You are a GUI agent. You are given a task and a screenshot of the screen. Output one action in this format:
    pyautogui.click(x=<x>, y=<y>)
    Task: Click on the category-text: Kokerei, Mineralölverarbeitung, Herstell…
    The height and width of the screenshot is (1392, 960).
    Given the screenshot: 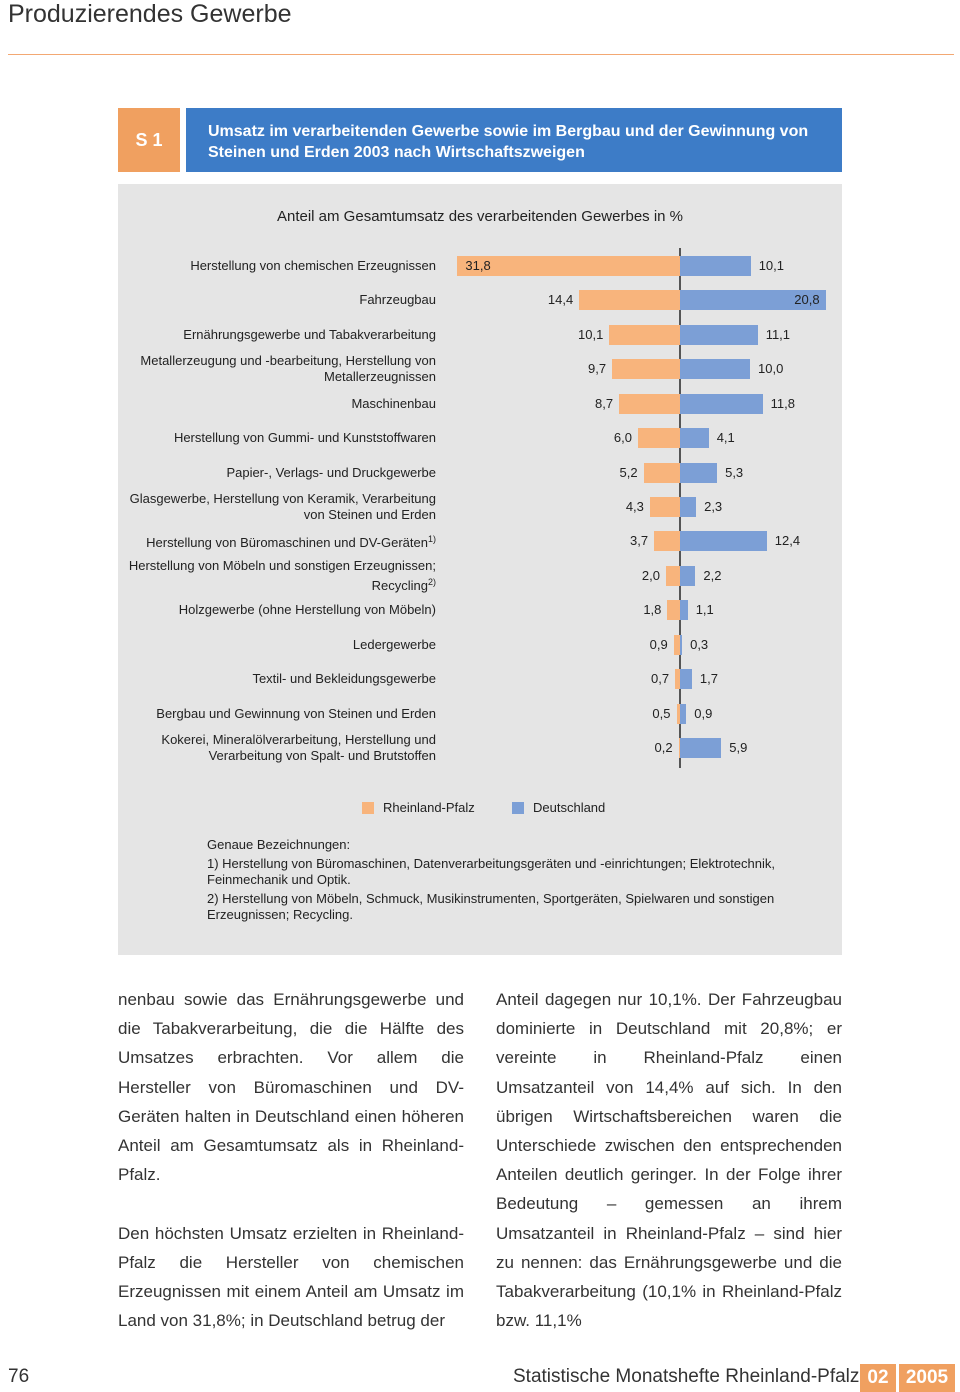 What is the action you would take?
    pyautogui.click(x=298, y=748)
    